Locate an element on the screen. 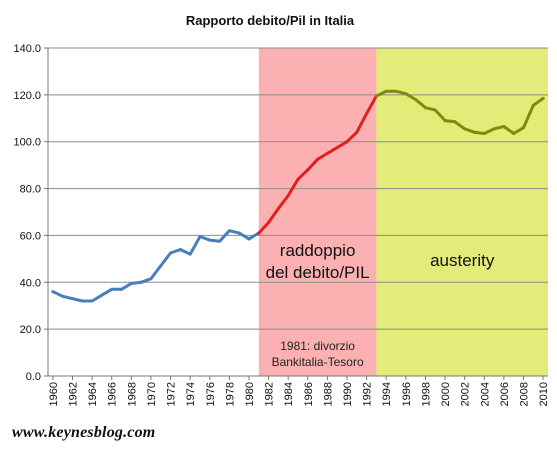 This screenshot has width=557, height=450. annotation-divorce-line2: Bankitalia-Tesoro is located at coordinates (318, 362).